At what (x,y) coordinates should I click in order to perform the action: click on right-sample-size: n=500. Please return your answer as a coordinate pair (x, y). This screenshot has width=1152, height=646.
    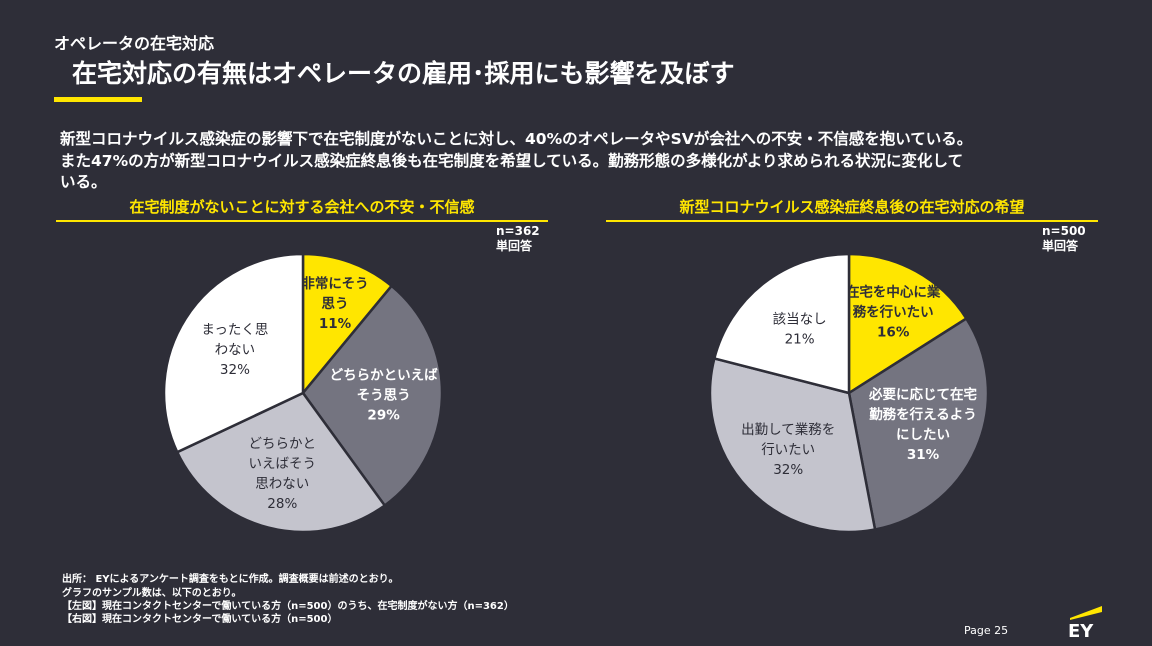
    Looking at the image, I should click on (1064, 231).